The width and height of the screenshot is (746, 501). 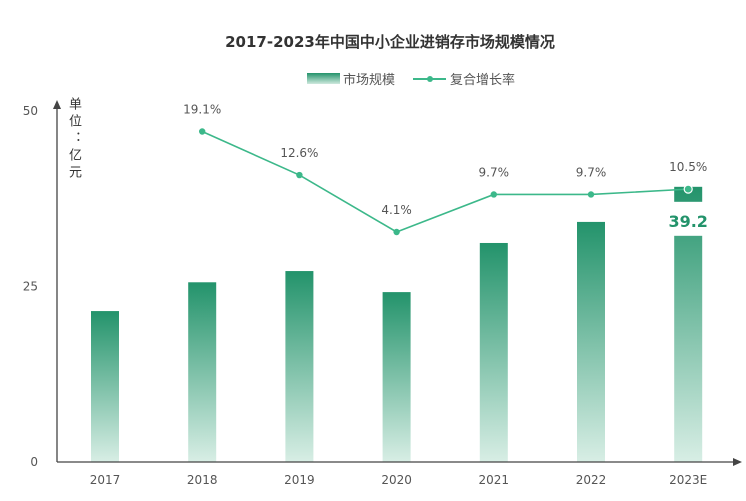 I want to click on bar-2021, so click(x=493, y=352).